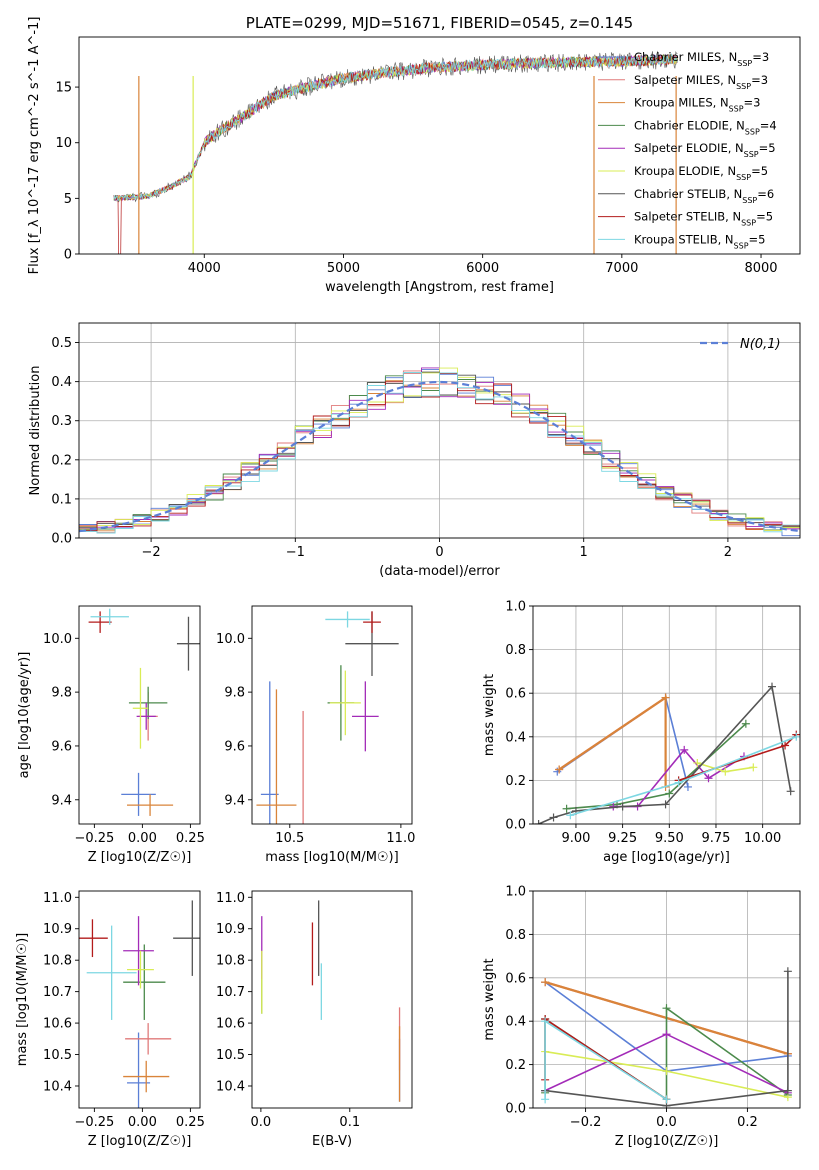 The image size is (819, 1170). Describe the element at coordinates (701, 59) in the screenshot. I see `legend-label-chabrier-miles: Chabrier MILES, NSSP=3` at that location.